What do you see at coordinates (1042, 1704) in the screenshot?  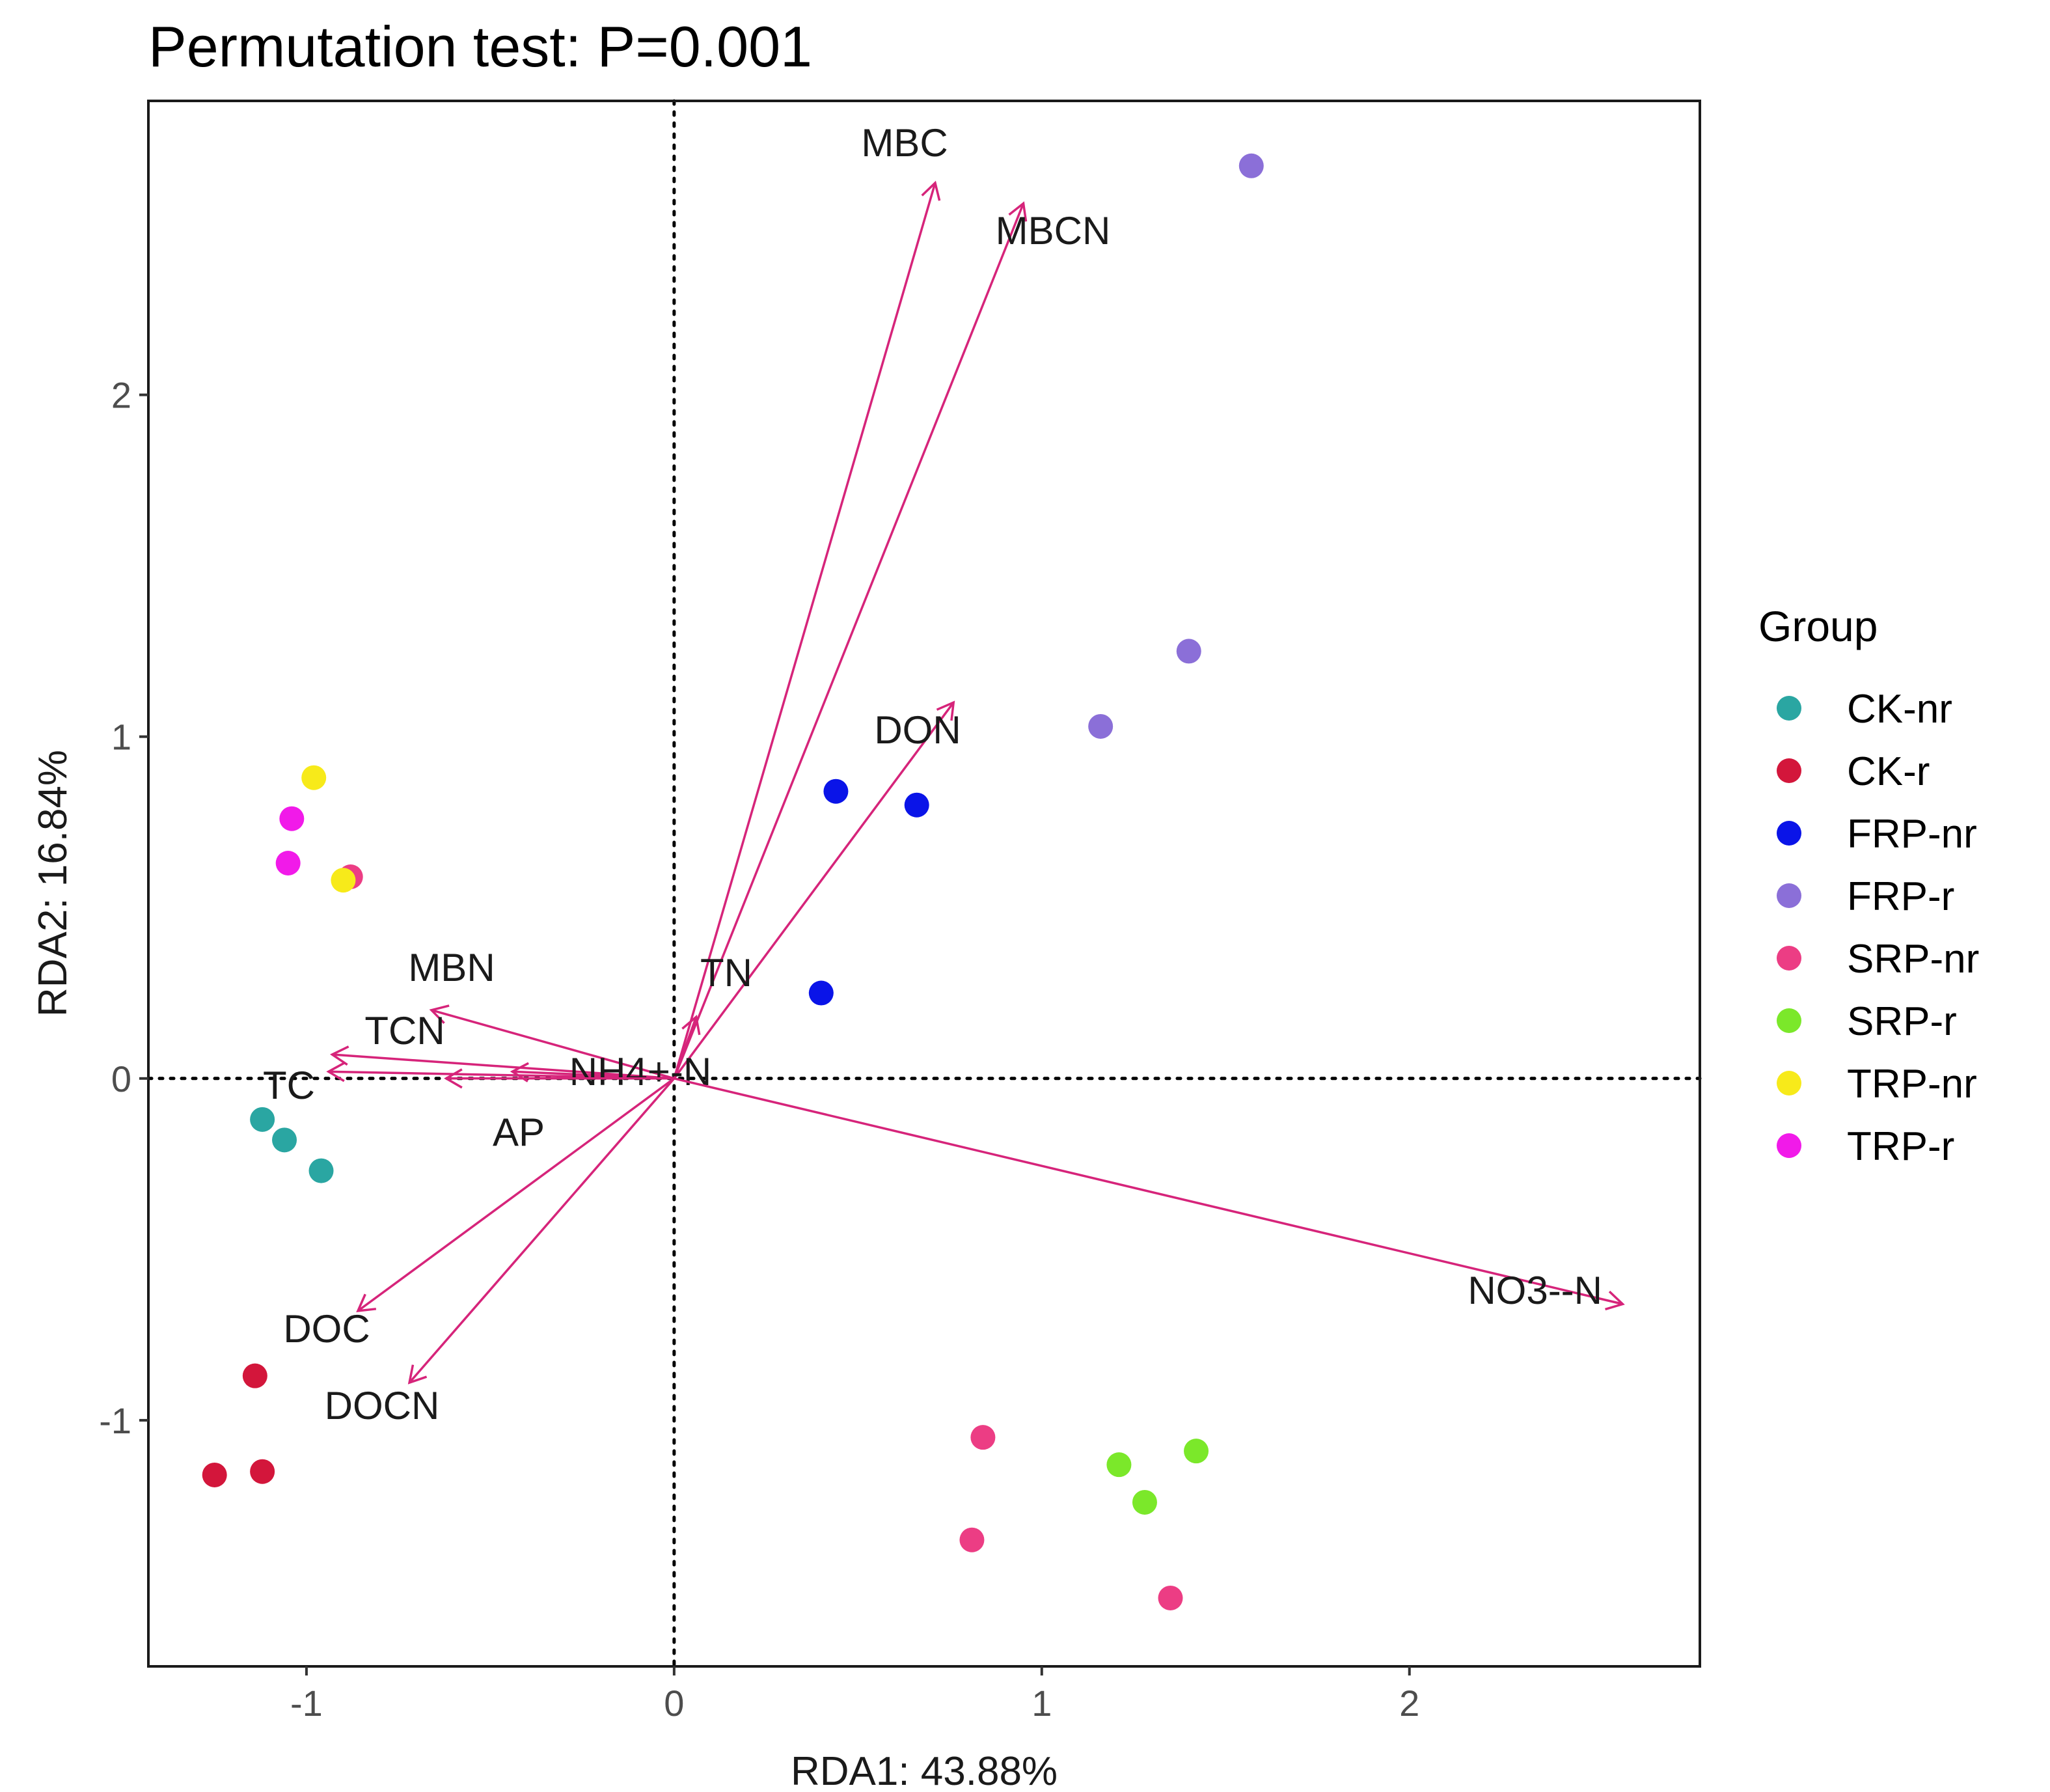 I see `x-tick-label: 1` at bounding box center [1042, 1704].